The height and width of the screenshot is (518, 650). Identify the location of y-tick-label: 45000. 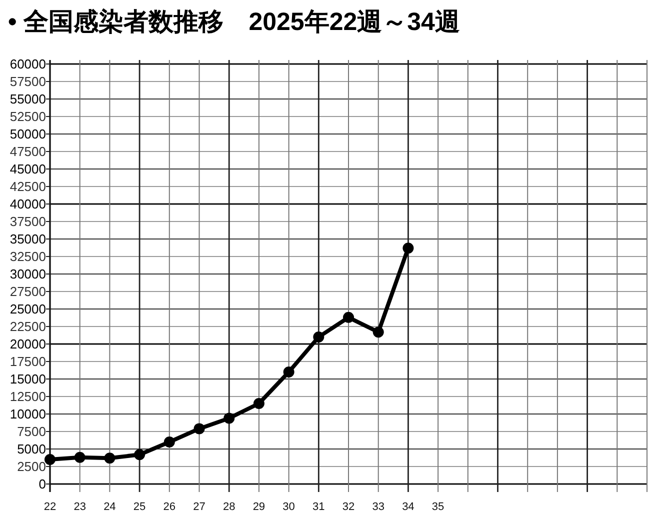
(28, 169).